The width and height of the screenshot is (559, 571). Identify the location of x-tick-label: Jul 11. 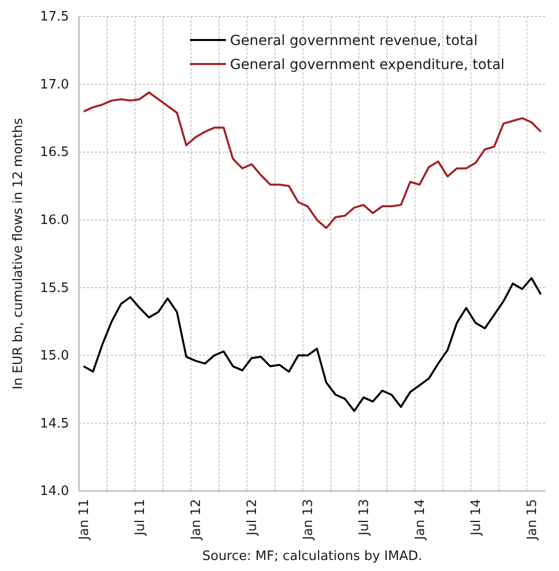
(140, 517).